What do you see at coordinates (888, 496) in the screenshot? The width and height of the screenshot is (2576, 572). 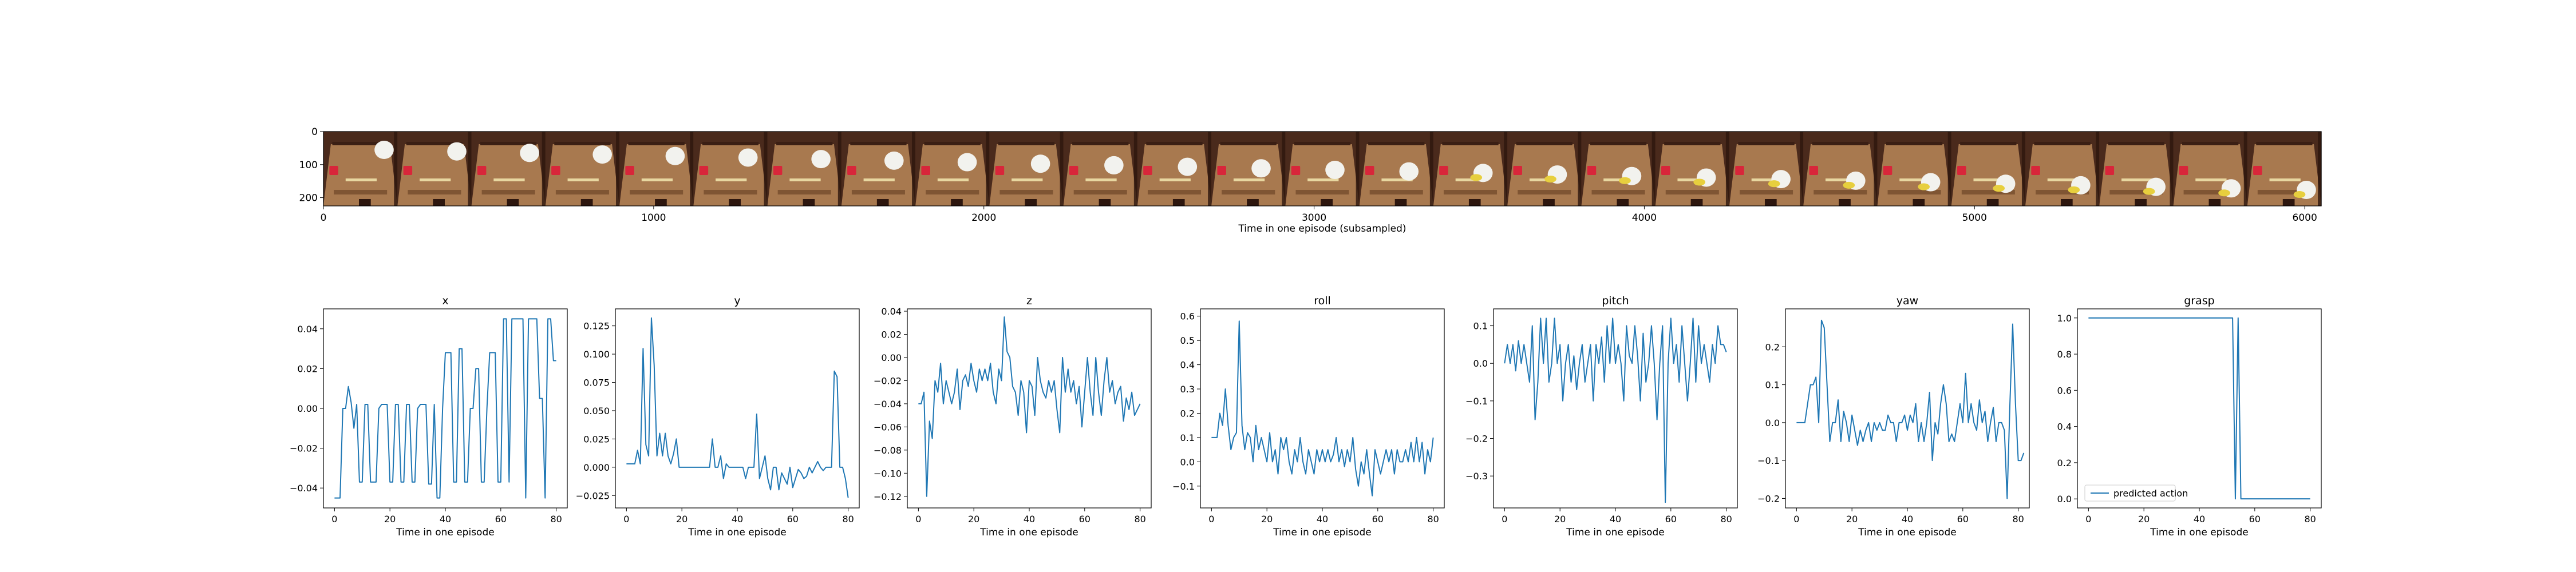 I see `y-tick-label: −0.12` at bounding box center [888, 496].